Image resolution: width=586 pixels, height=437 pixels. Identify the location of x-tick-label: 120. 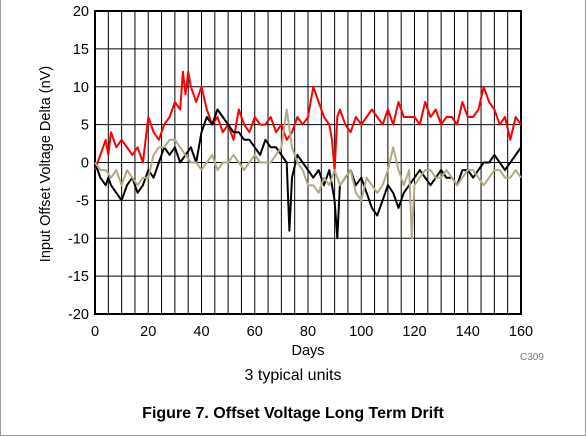
(414, 332).